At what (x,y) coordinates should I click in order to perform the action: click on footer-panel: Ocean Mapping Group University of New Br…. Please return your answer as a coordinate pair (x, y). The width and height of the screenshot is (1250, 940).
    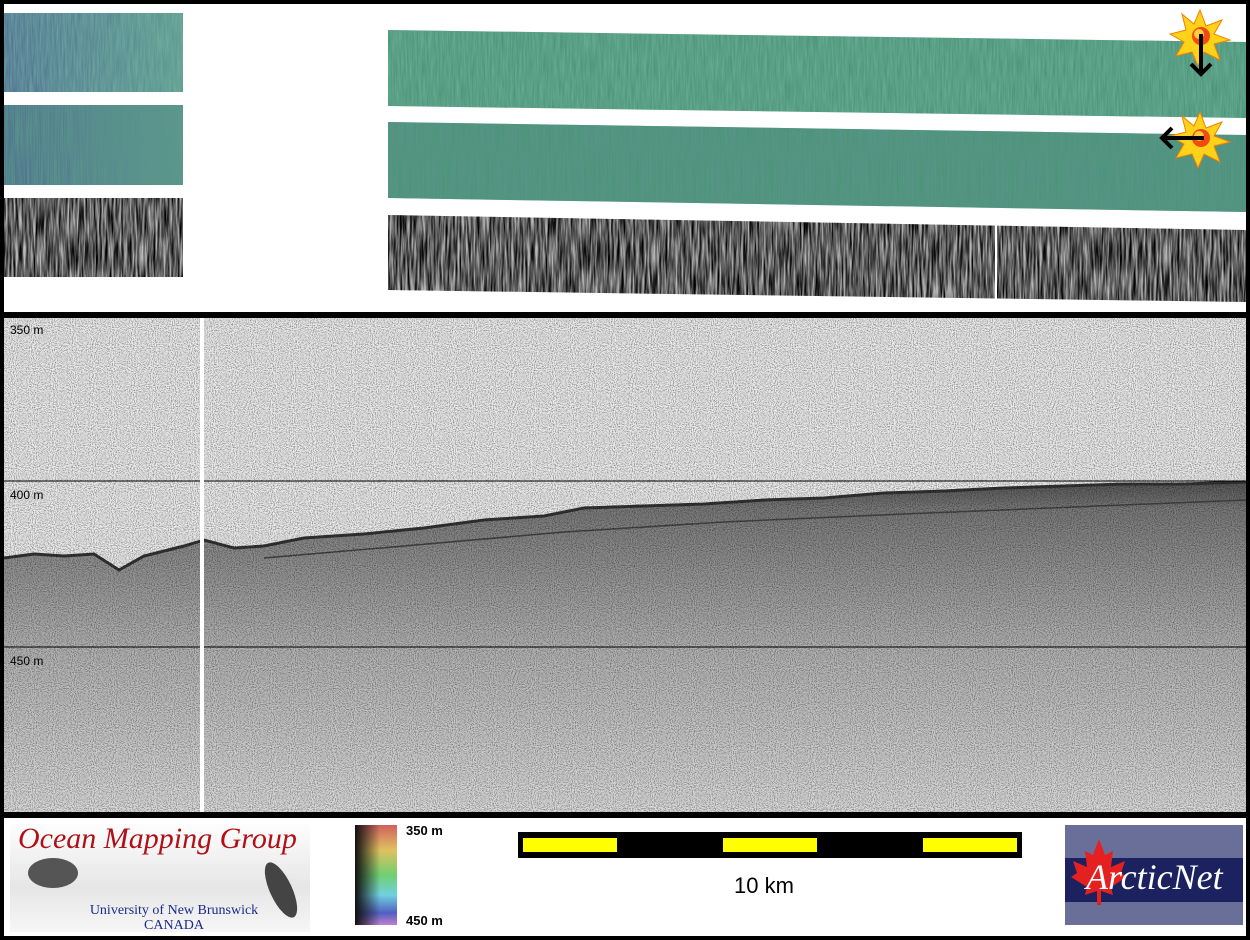
    Looking at the image, I should click on (625, 877).